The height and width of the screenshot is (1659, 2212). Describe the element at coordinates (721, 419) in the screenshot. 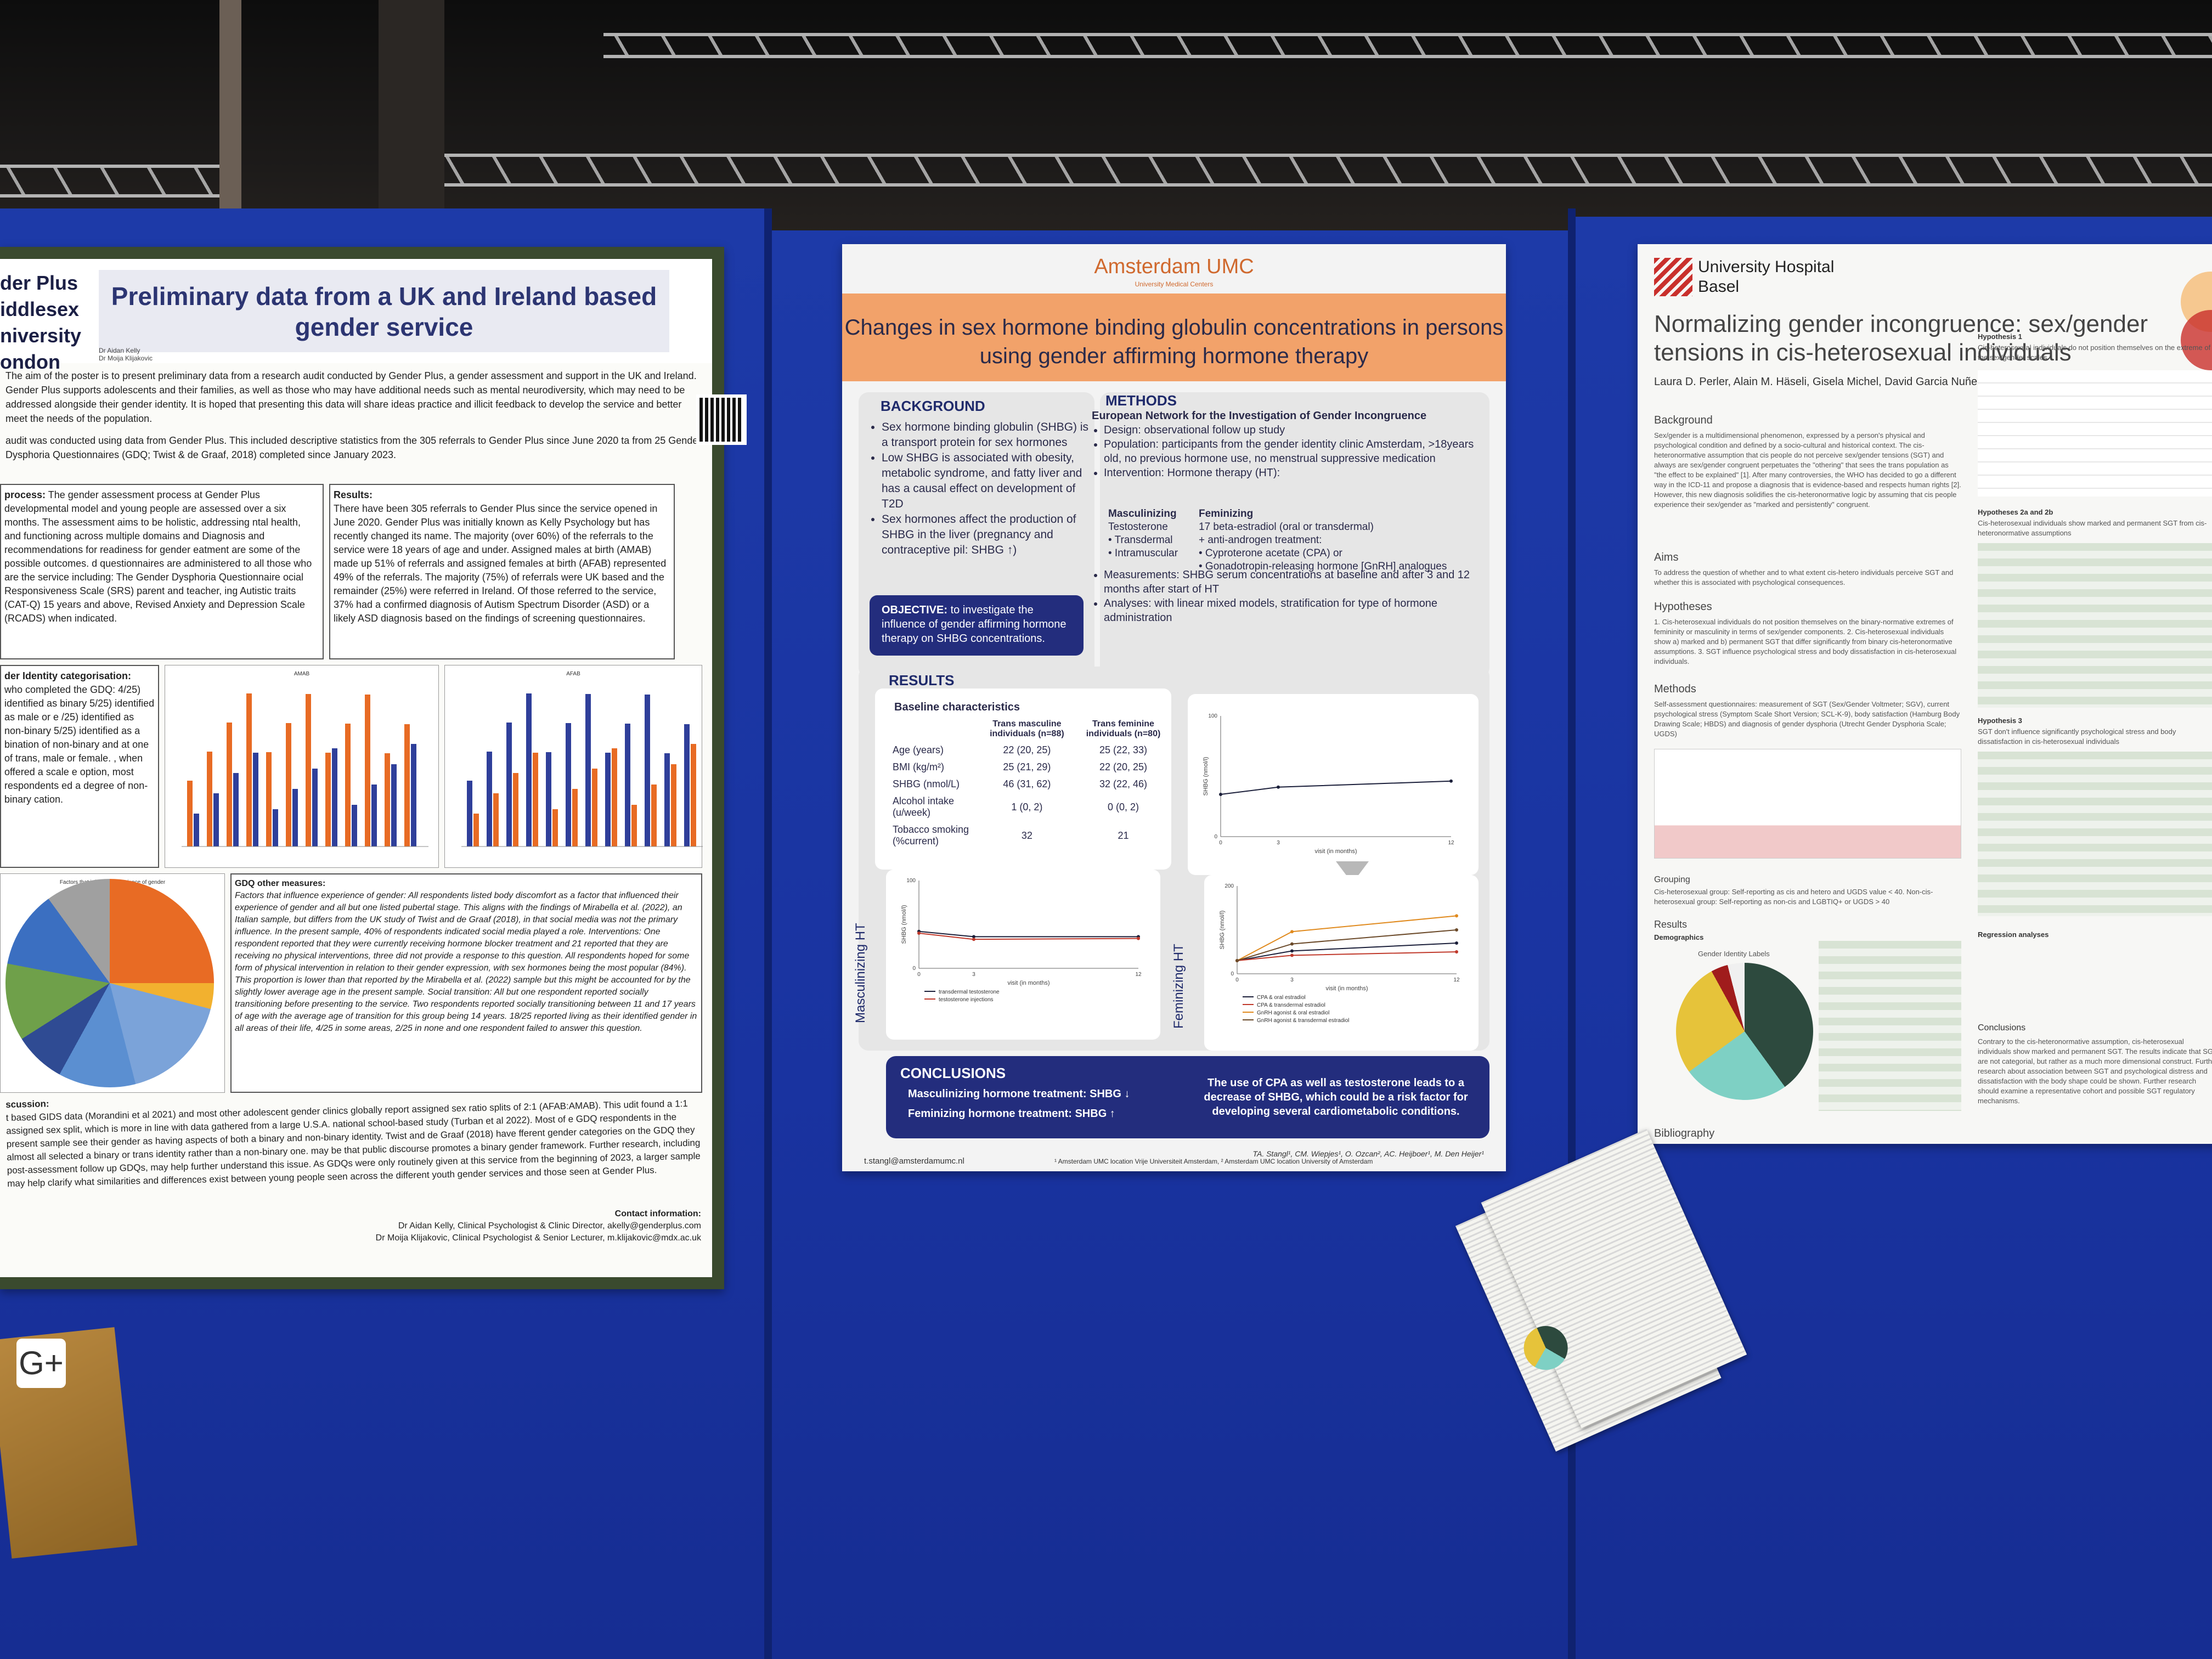

I see `qr-code` at that location.